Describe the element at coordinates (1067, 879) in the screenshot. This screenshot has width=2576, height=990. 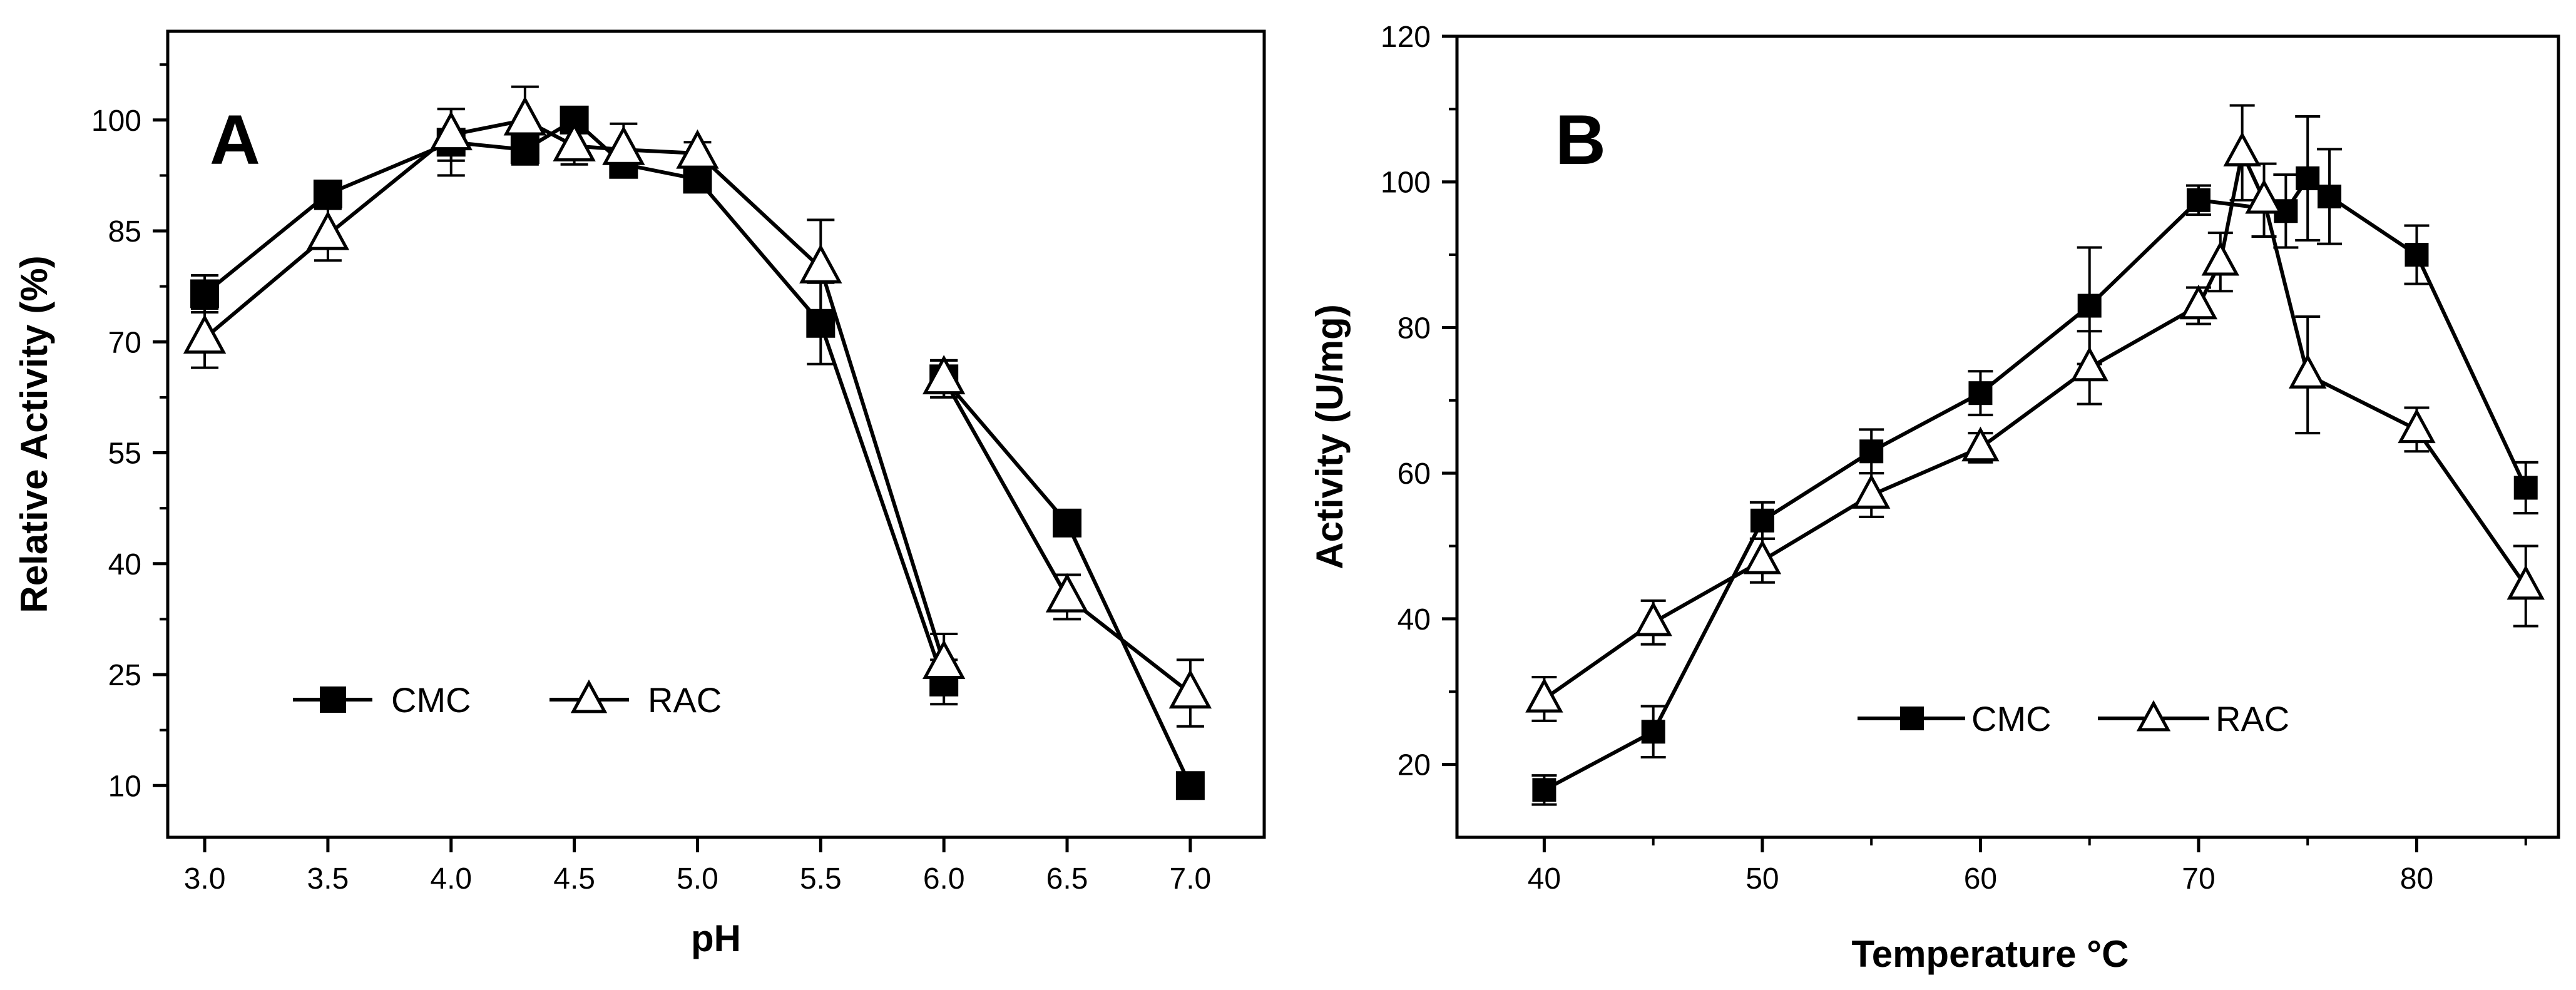
I see `panel-a-x-tick-label: 6.5` at that location.